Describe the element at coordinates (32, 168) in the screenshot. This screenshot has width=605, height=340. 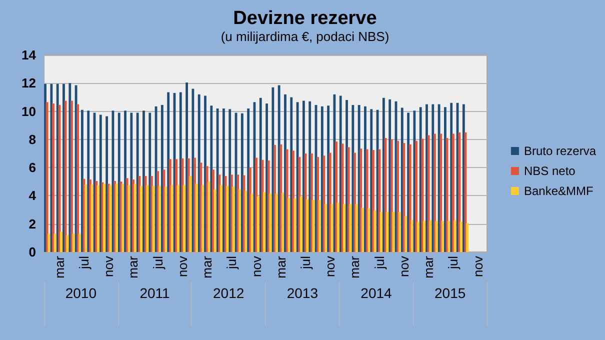
I see `y-tick-label: 6` at that location.